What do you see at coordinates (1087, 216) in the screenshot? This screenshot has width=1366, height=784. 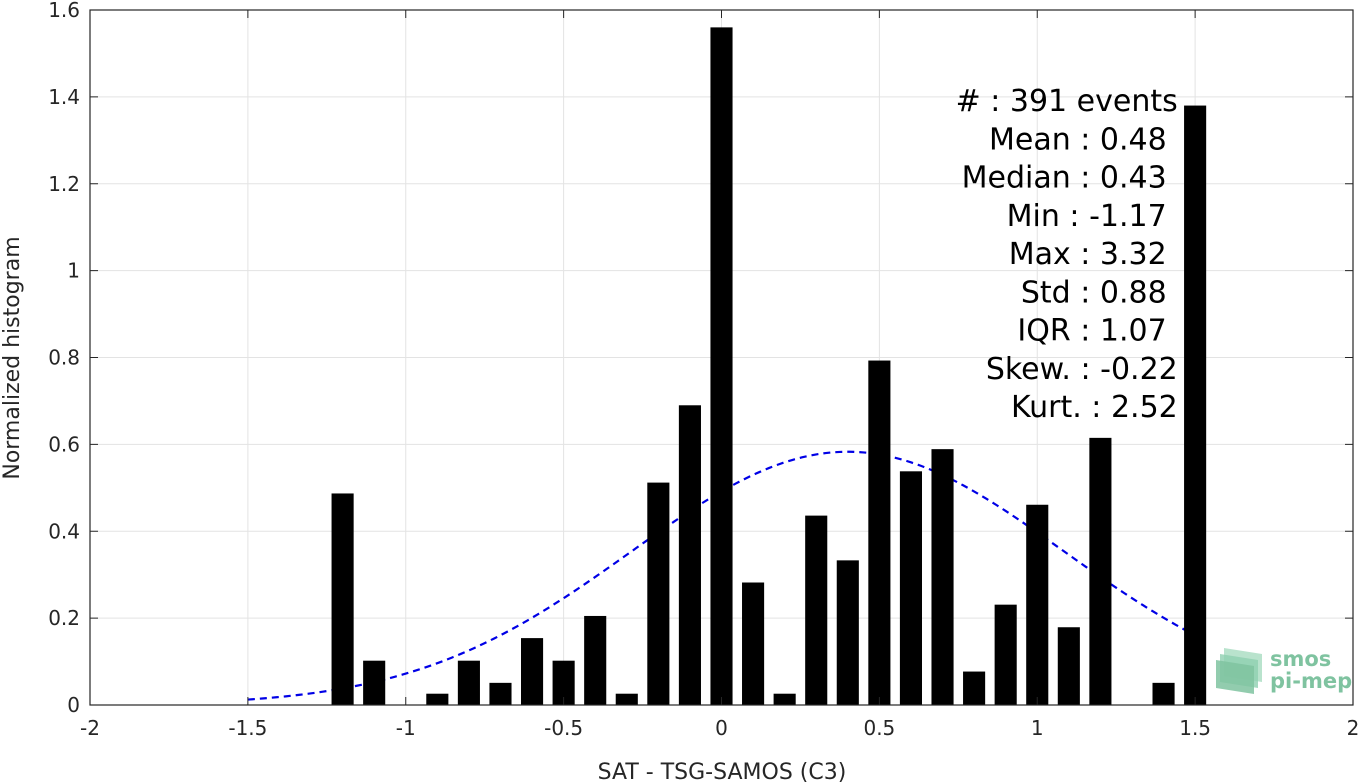 I see `stats-line: Min : -1.17` at bounding box center [1087, 216].